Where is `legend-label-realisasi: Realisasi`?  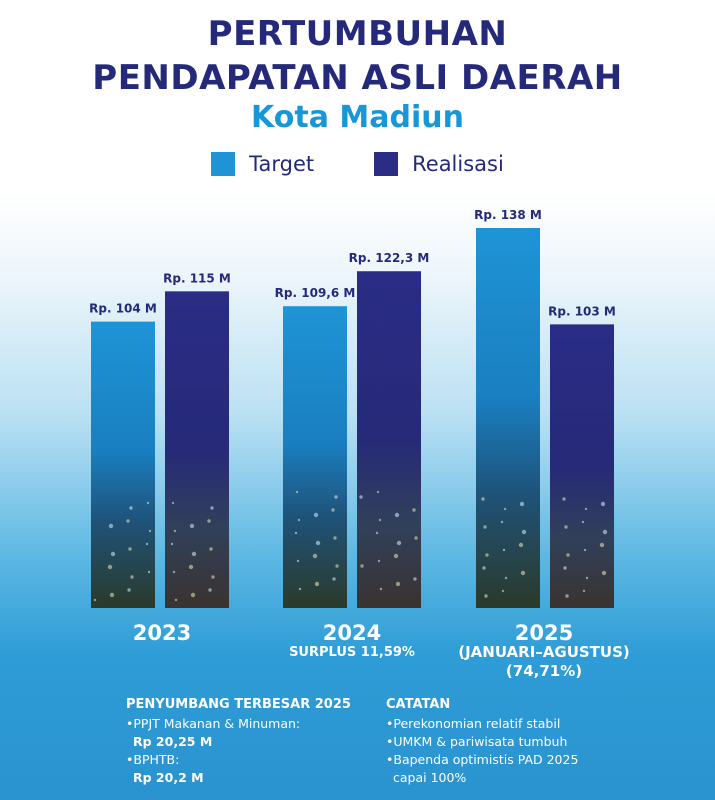 legend-label-realisasi: Realisasi is located at coordinates (458, 164).